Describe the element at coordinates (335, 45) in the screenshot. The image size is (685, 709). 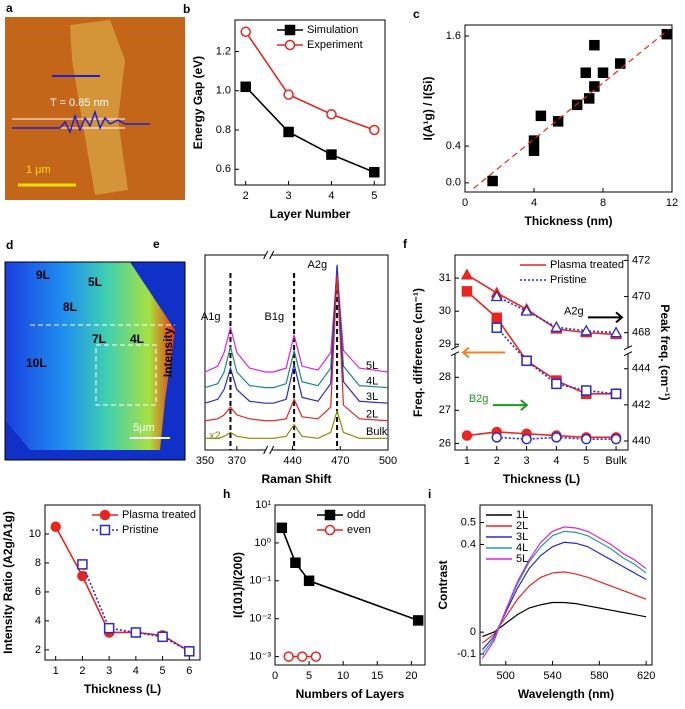
I see `legend-label: Experiment` at that location.